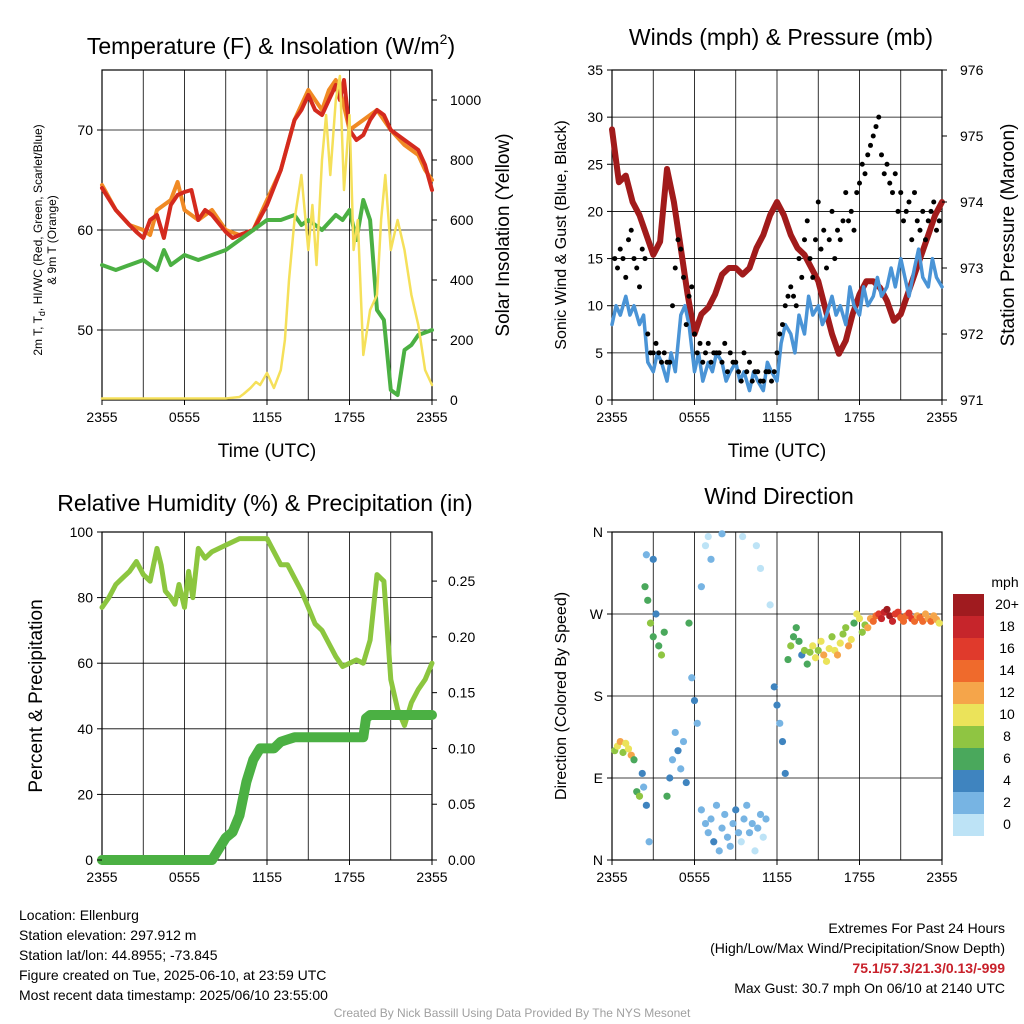 This screenshot has height=1024, width=1024. What do you see at coordinates (271, 45) in the screenshot?
I see `chart-title: Temperature (F) & Insolation (W/m2)` at bounding box center [271, 45].